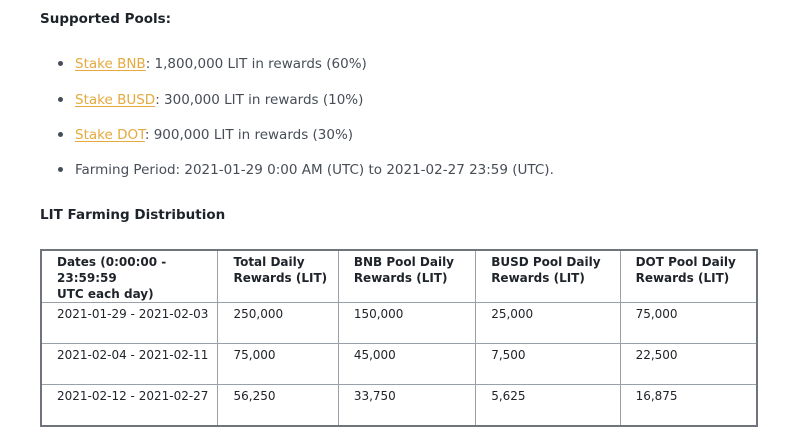  Describe the element at coordinates (548, 405) in the screenshot. I see `table-cell-busd: 5,625` at that location.